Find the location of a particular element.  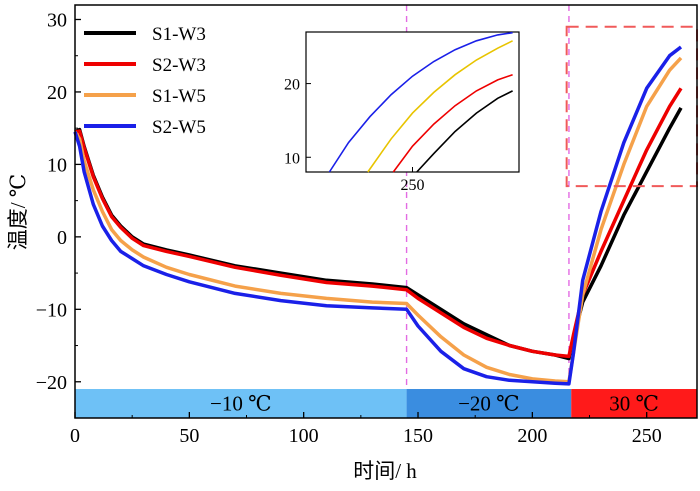

legend: S1-W3 S2-W3 S1-W5 S2-W5 is located at coordinates (145, 81).